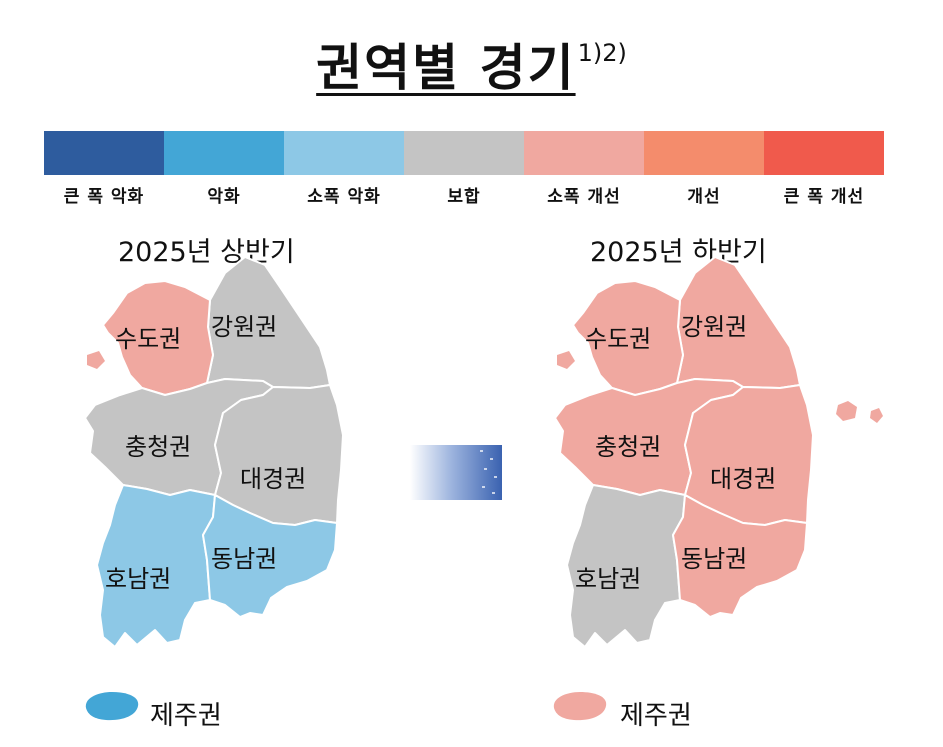 The width and height of the screenshot is (943, 747). I want to click on map-title-second-half: 2025년 하반기, so click(678, 252).